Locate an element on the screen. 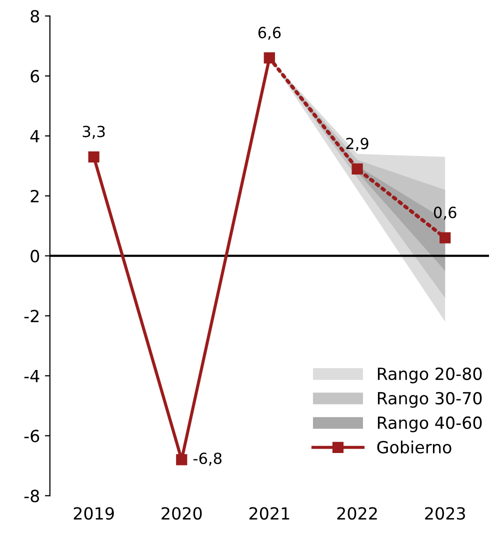 Image resolution: width=499 pixels, height=533 pixels. y-tick-label: 2 is located at coordinates (34, 196).